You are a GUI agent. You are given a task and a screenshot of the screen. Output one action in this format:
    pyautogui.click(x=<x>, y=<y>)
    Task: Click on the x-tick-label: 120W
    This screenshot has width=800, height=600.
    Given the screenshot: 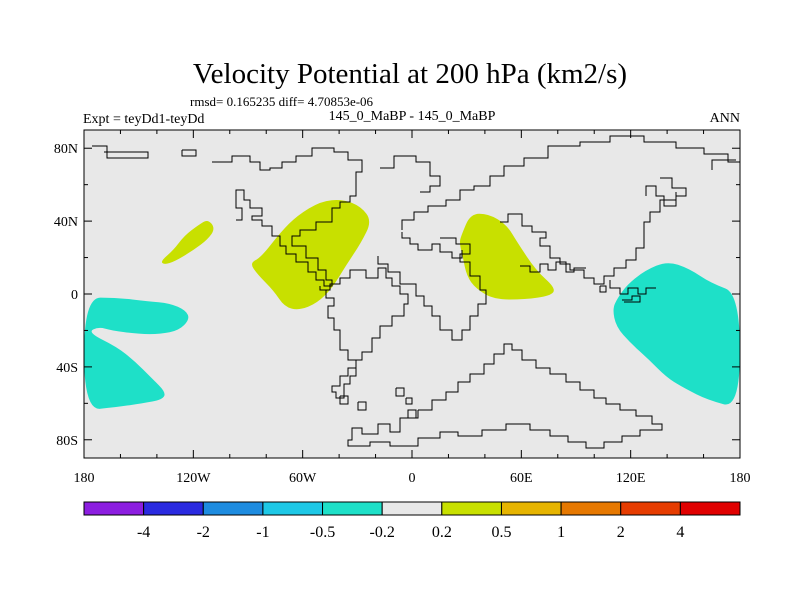 What is the action you would take?
    pyautogui.click(x=193, y=478)
    